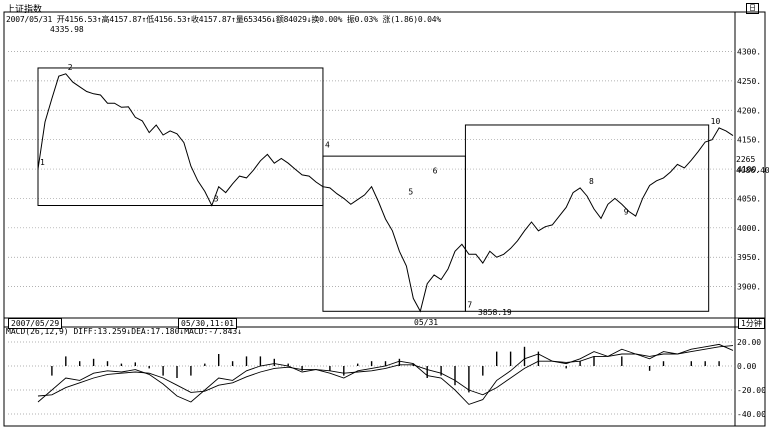  I want to click on quote-date: 2007/05/31, so click(29, 19).